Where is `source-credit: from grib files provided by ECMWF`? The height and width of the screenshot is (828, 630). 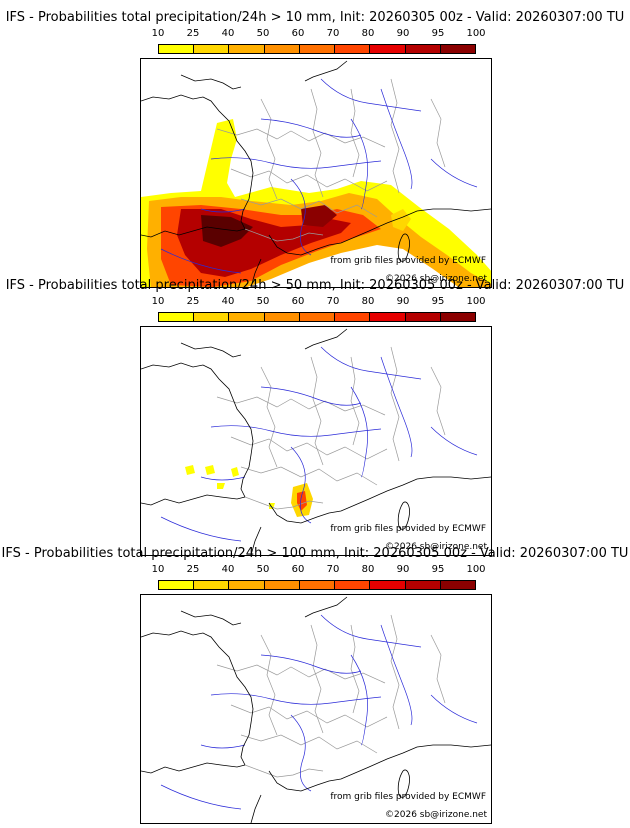
source-credit: from grib files provided by ECMWF is located at coordinates (408, 797).